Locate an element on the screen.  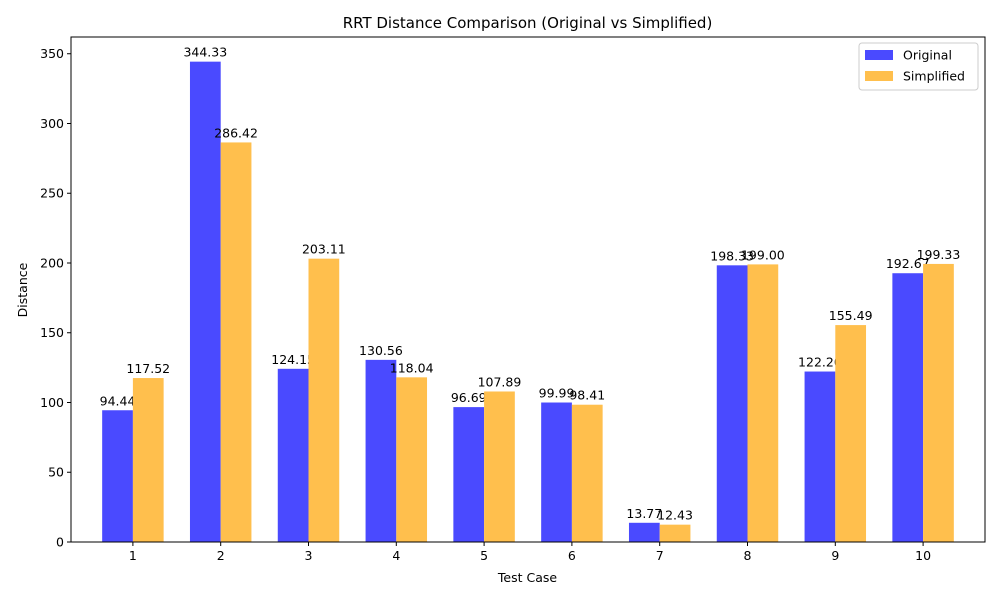
data-label-simplified-7: 12.43 is located at coordinates (675, 515).